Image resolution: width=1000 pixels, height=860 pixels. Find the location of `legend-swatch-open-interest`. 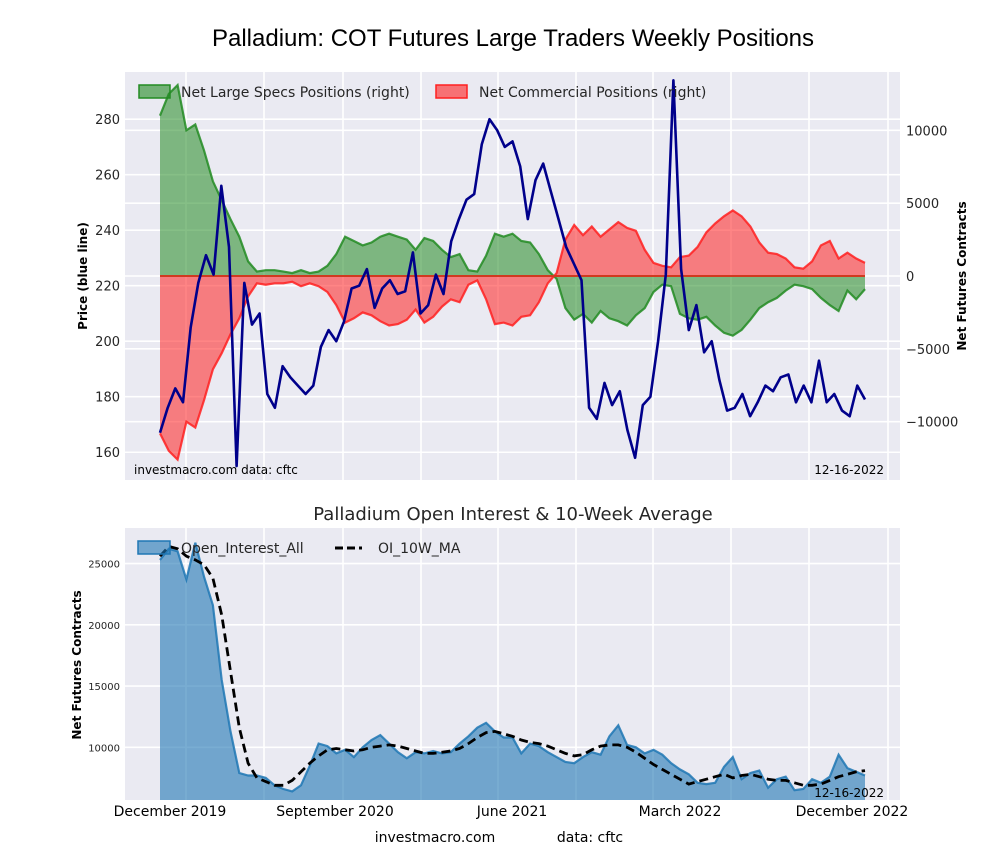

legend-swatch-open-interest is located at coordinates (154, 547).